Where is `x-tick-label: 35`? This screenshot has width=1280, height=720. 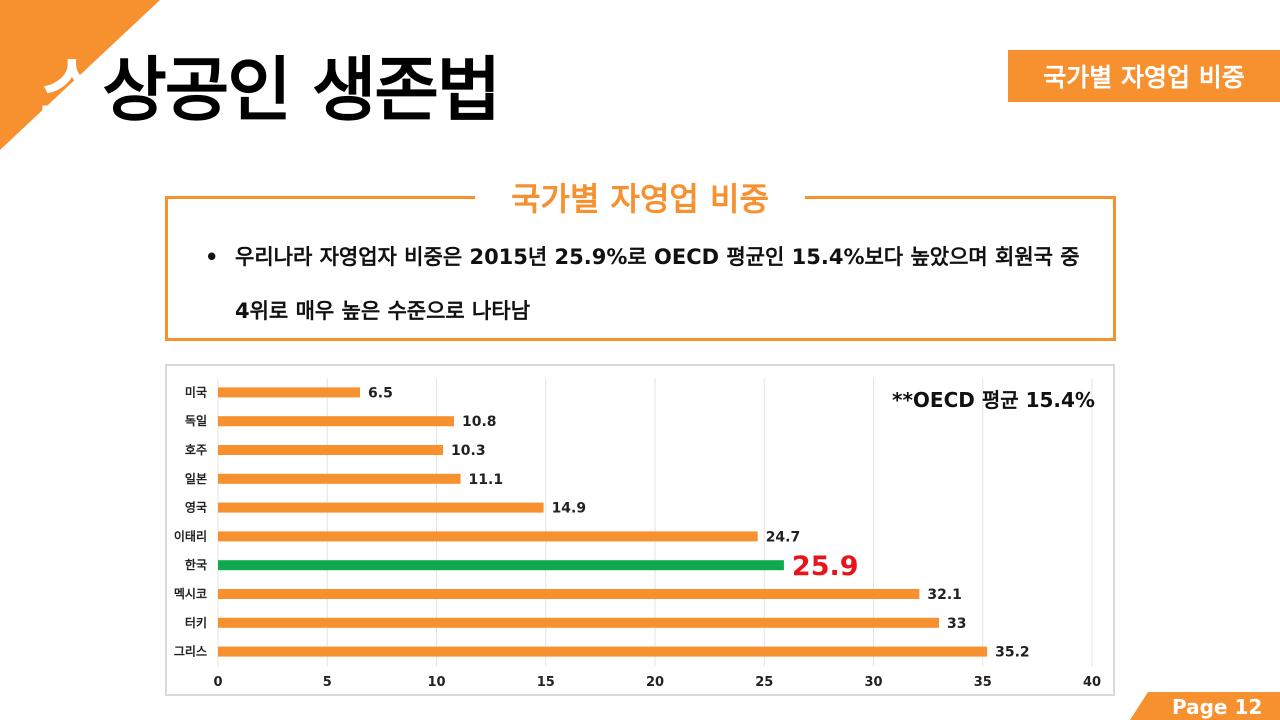 x-tick-label: 35 is located at coordinates (983, 682).